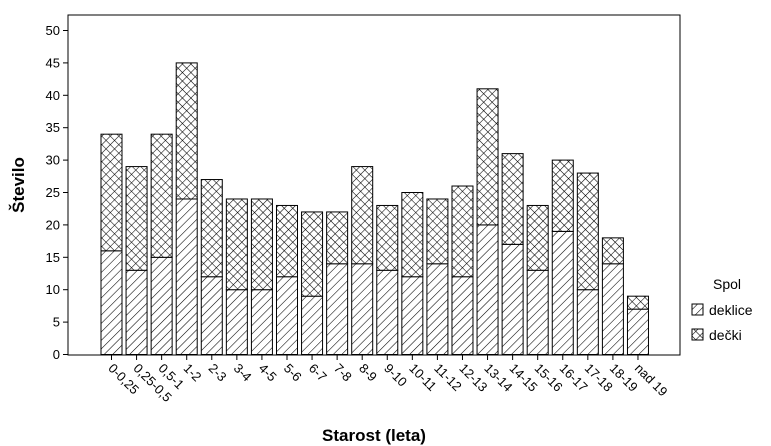 This screenshot has width=771, height=446. I want to click on x-tick-label: 9-10, so click(395, 375).